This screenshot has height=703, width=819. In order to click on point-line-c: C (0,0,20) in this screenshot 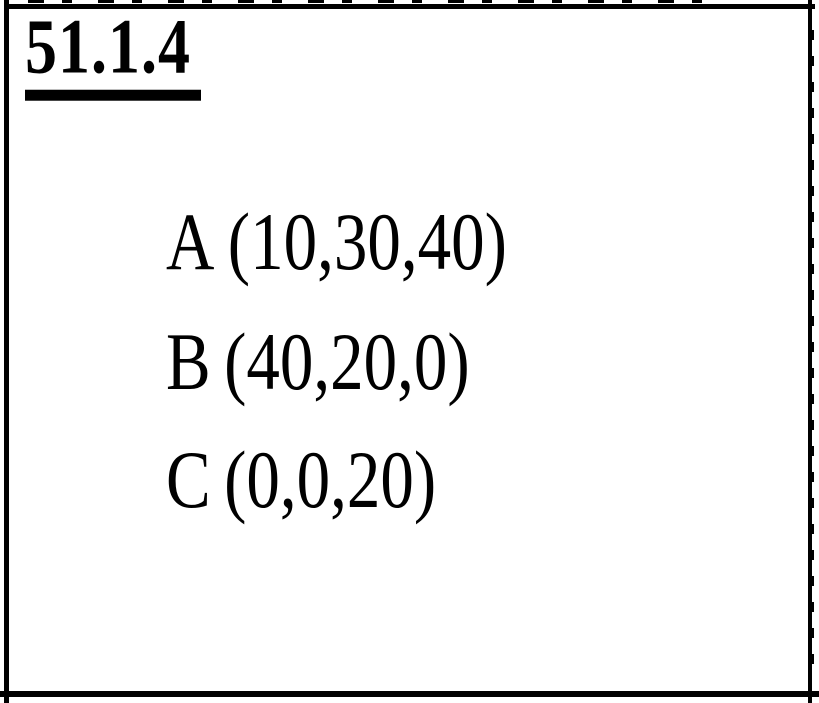, I will do `click(301, 480)`.